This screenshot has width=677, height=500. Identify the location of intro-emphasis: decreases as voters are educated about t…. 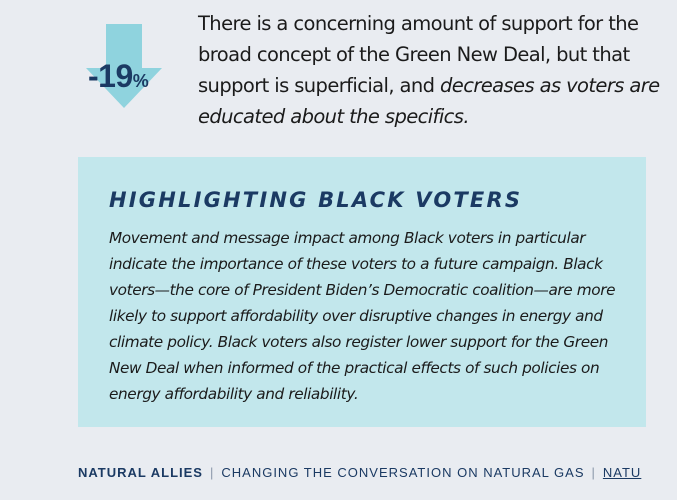
(429, 101).